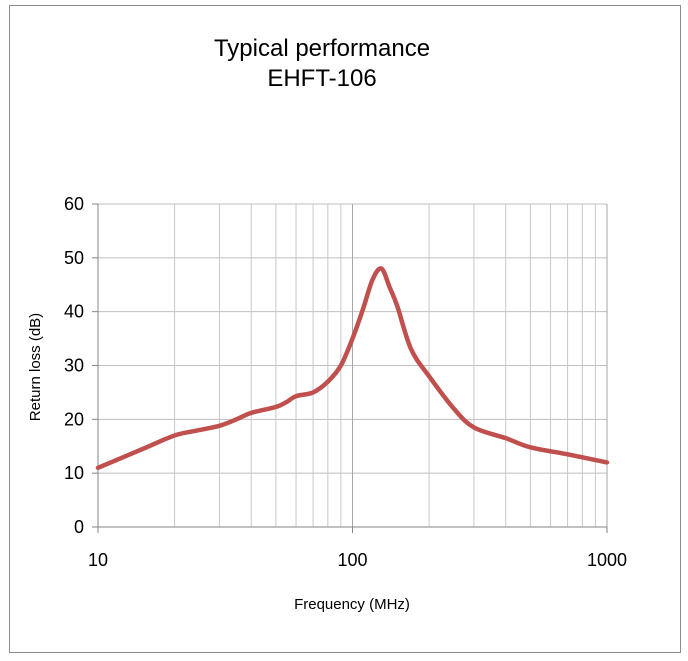 This screenshot has height=661, width=688. I want to click on chart-title-line-1: Typical performance, so click(322, 48).